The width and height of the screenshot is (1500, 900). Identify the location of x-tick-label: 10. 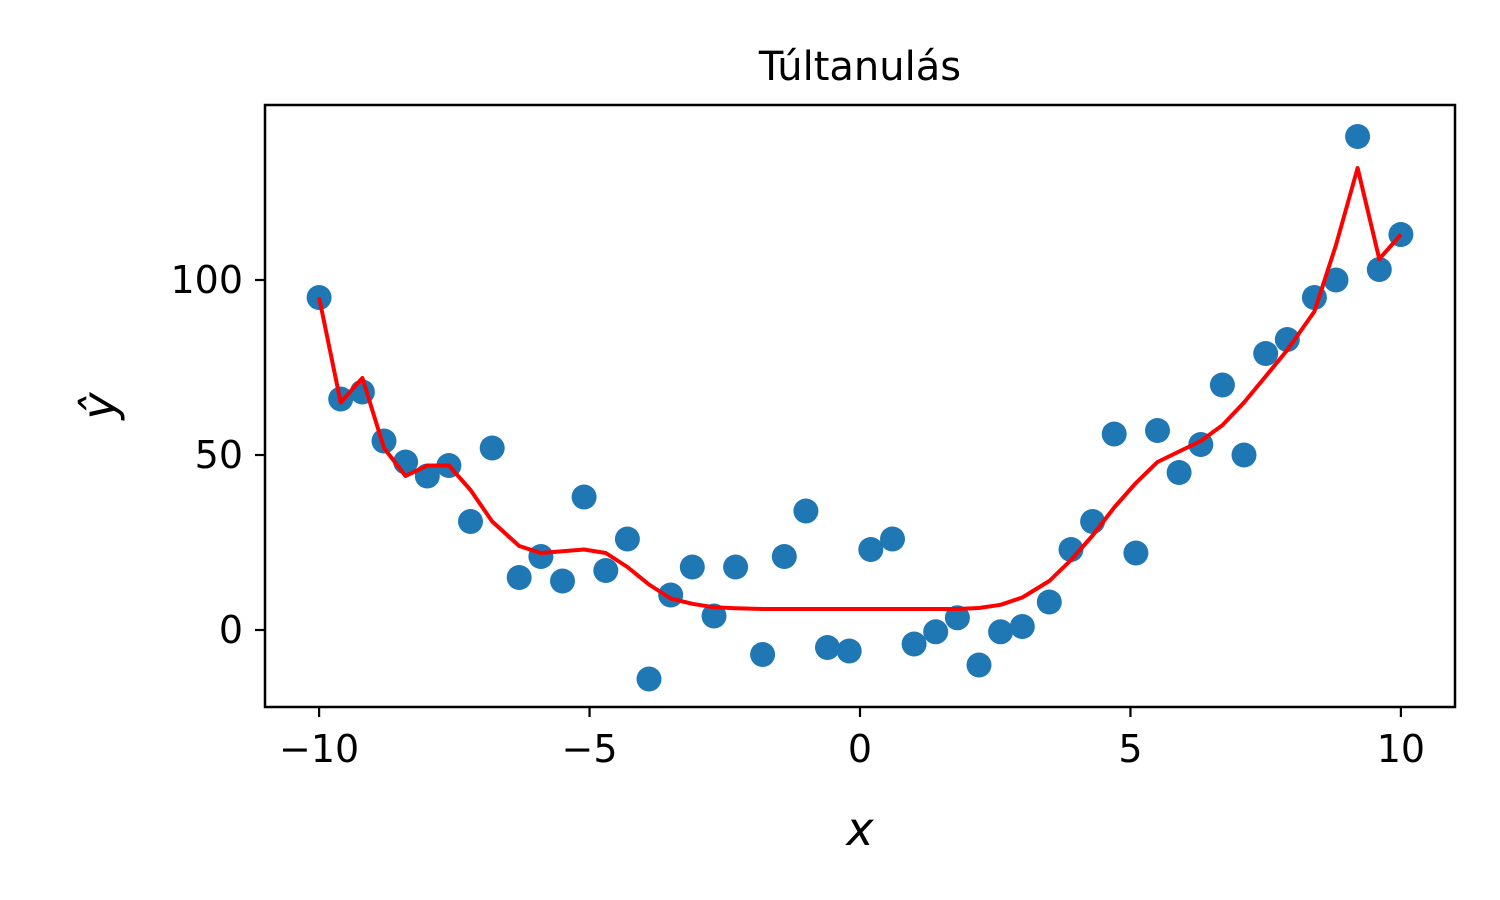
(1401, 749).